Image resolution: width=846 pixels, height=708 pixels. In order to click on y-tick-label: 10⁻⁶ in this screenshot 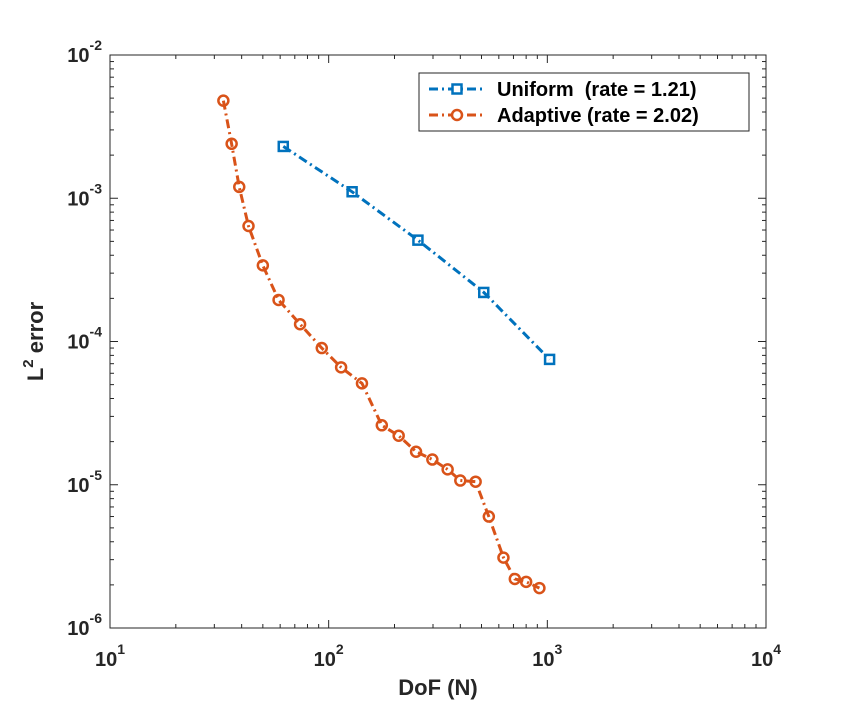, I will do `click(84, 625)`.